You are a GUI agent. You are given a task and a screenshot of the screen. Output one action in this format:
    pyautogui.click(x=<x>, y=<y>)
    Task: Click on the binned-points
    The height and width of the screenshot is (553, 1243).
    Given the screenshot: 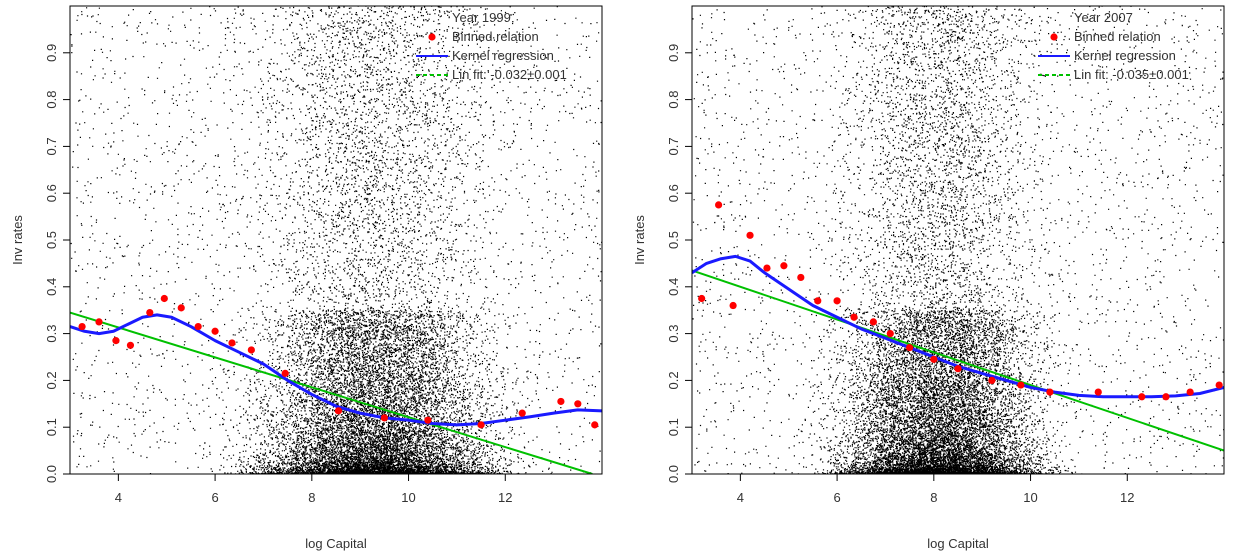 What is the action you would take?
    pyautogui.click(x=338, y=361)
    